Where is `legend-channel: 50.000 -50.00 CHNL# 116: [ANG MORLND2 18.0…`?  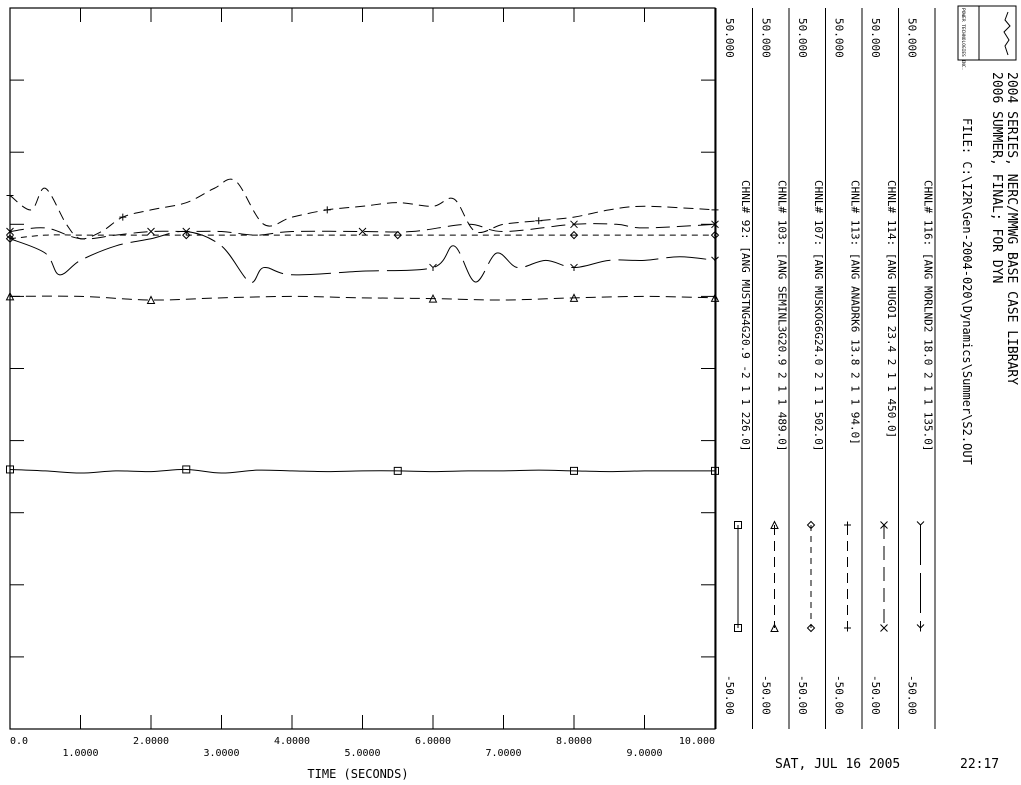 legend-channel: 50.000 -50.00 CHNL# 116: [ANG MORLND2 18.0… is located at coordinates (920, 366).